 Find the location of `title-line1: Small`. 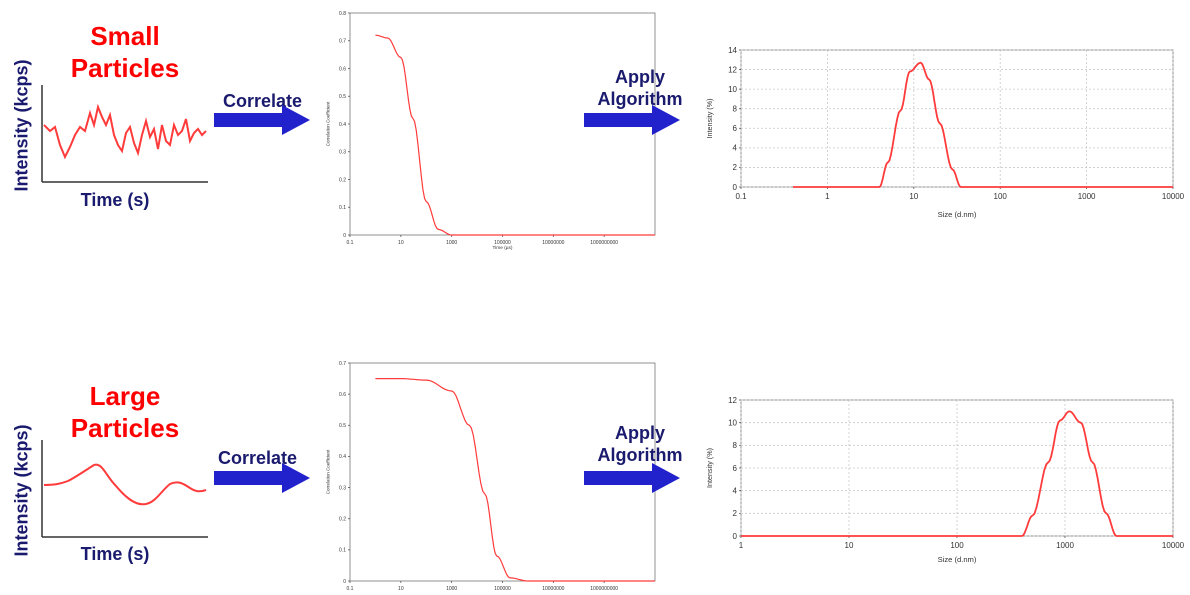

title-line1: Small is located at coordinates (125, 36).